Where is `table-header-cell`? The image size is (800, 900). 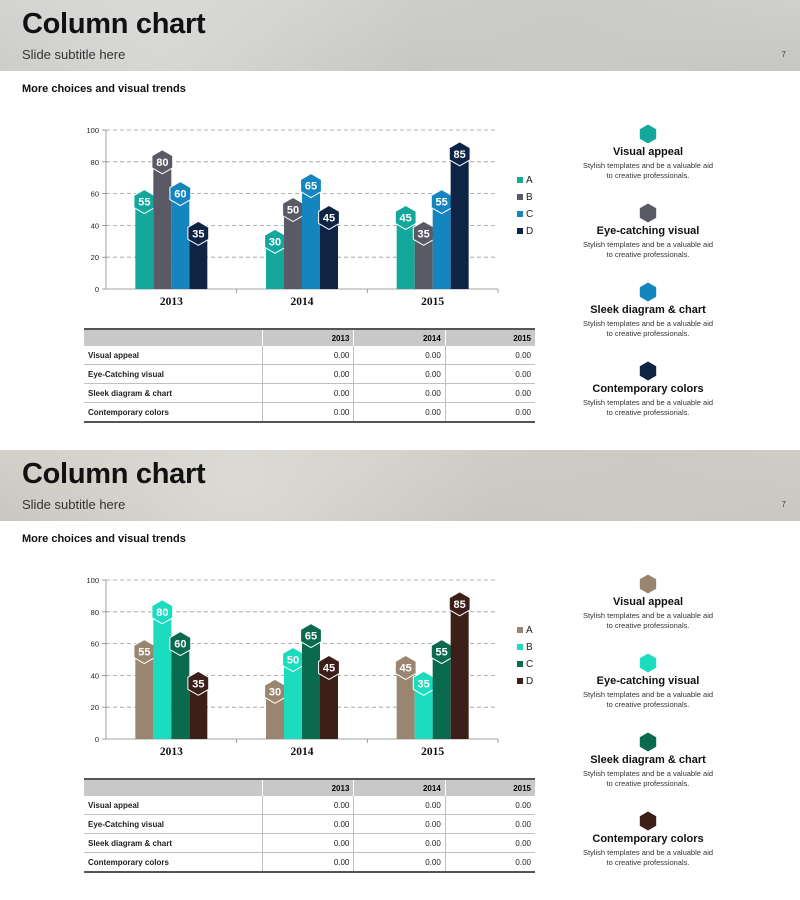 table-header-cell is located at coordinates (173, 337).